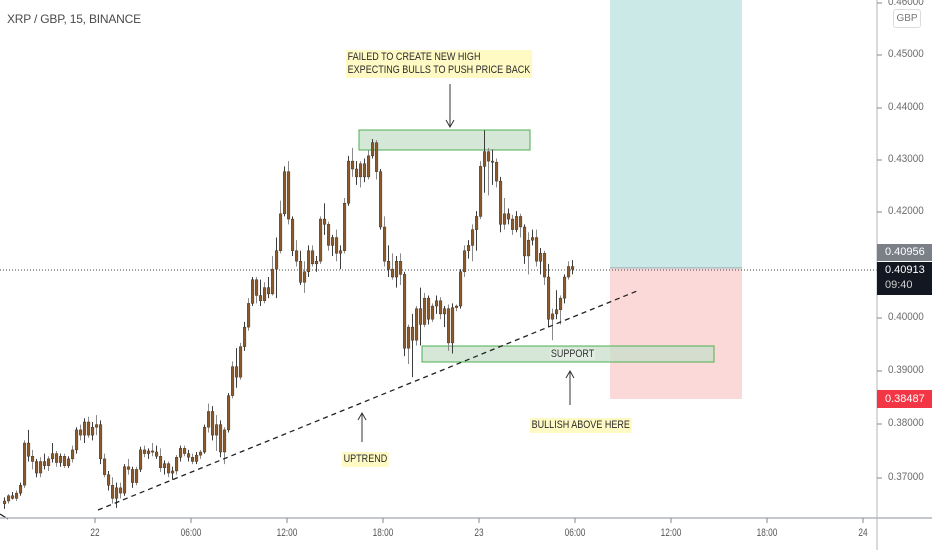 The image size is (932, 550). Describe the element at coordinates (906, 211) in the screenshot. I see `price-tick-label: 0.42000` at that location.